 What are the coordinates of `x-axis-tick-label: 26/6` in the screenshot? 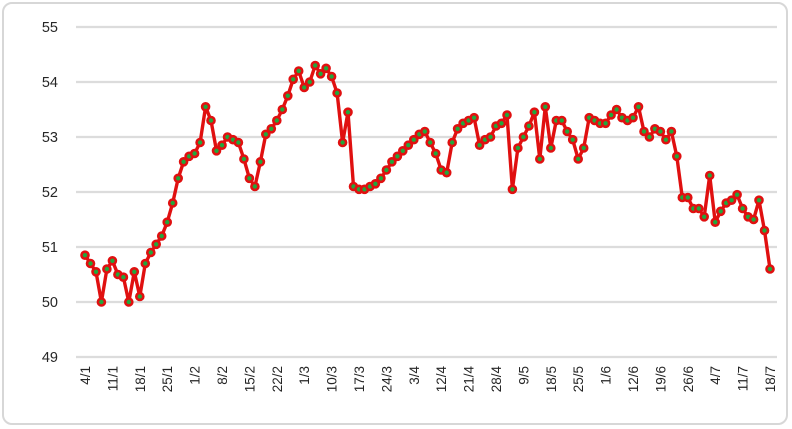 It's located at (688, 379).